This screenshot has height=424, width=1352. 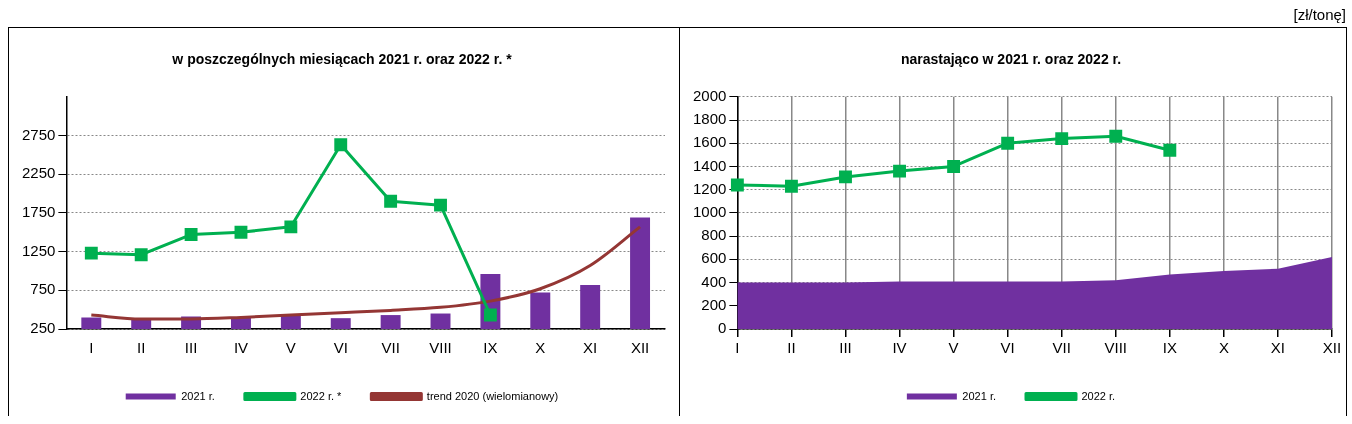 I want to click on y-tick-label: 2250, so click(x=38, y=173).